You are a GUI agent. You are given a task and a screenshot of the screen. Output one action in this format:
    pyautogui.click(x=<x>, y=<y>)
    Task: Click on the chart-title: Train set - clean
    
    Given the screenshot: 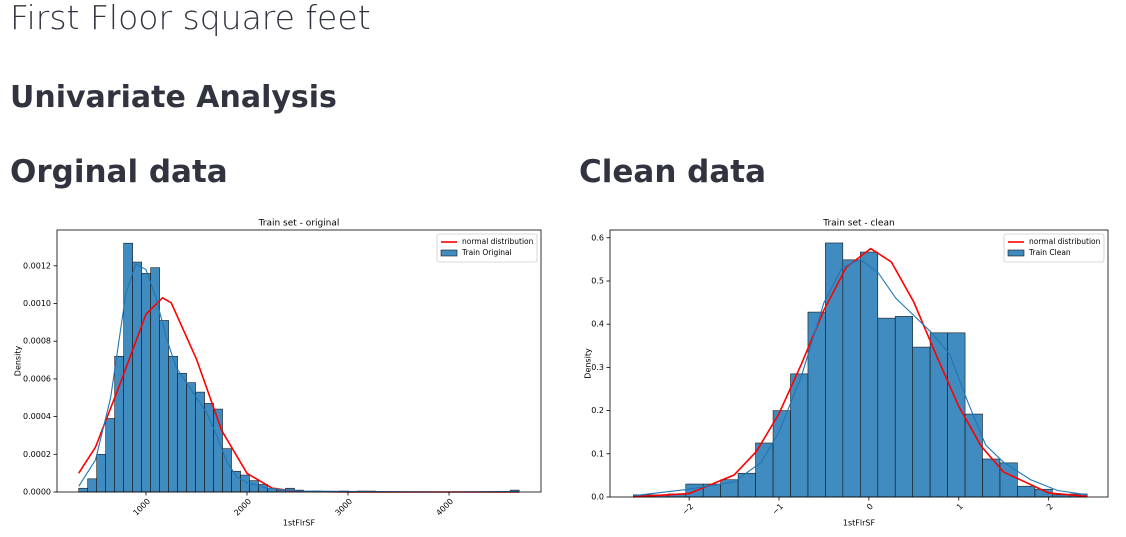 What is the action you would take?
    pyautogui.click(x=858, y=224)
    